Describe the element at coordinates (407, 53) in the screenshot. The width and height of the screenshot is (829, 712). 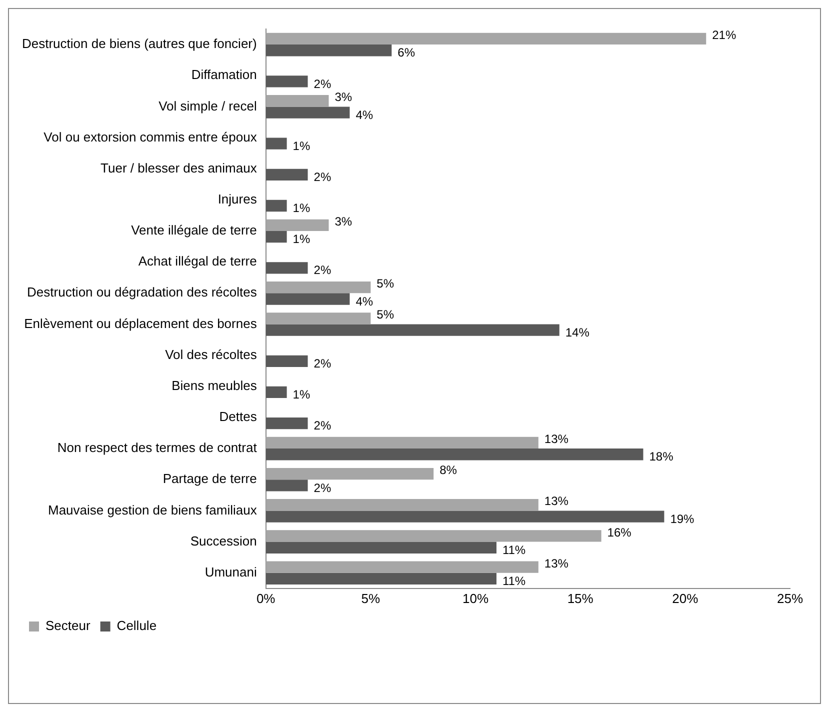
I see `data-label: 6%` at that location.